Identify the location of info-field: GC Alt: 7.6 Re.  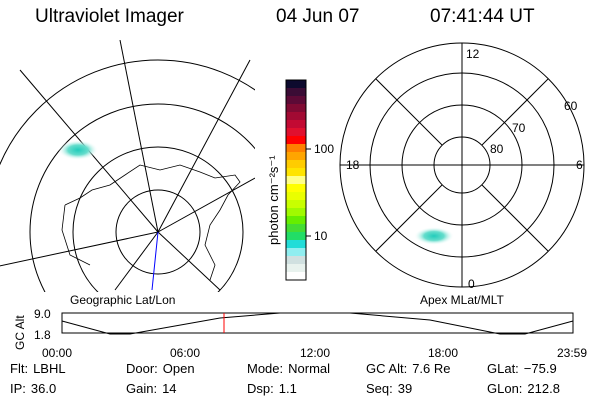
(408, 368).